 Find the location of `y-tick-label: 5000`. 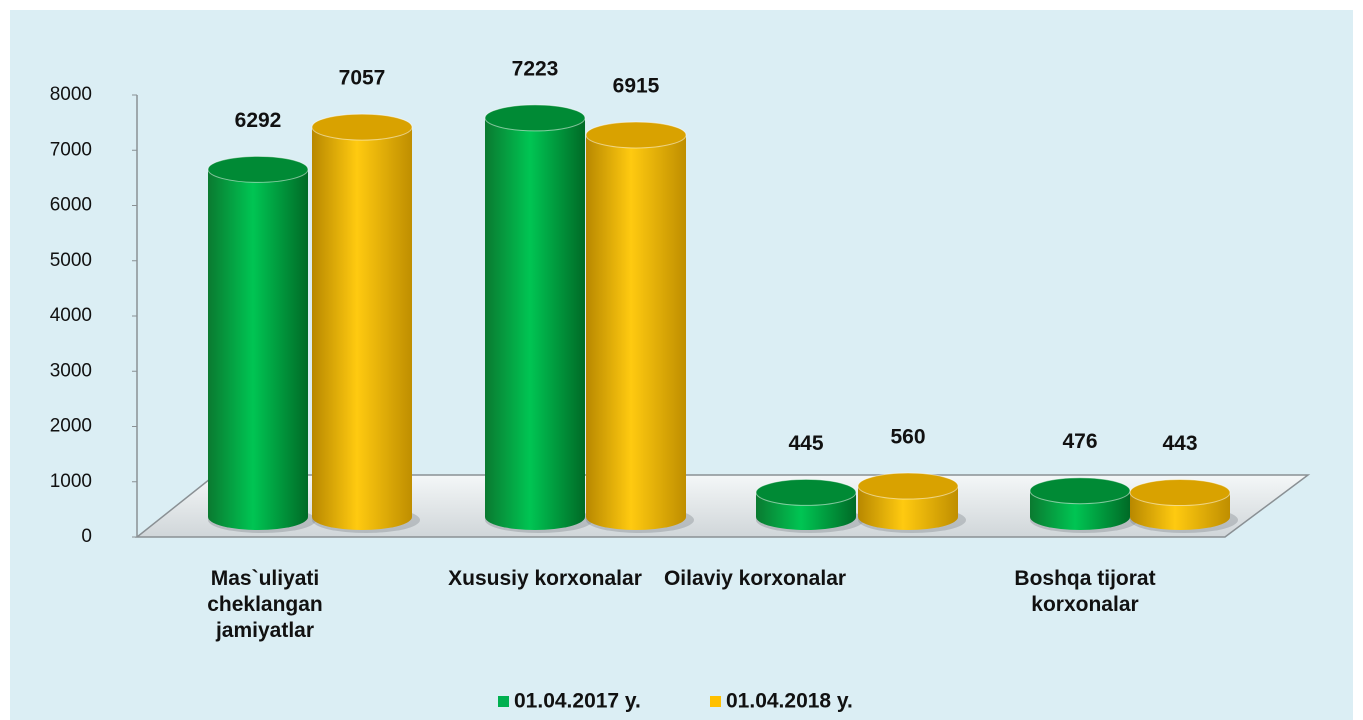

y-tick-label: 5000 is located at coordinates (71, 260).